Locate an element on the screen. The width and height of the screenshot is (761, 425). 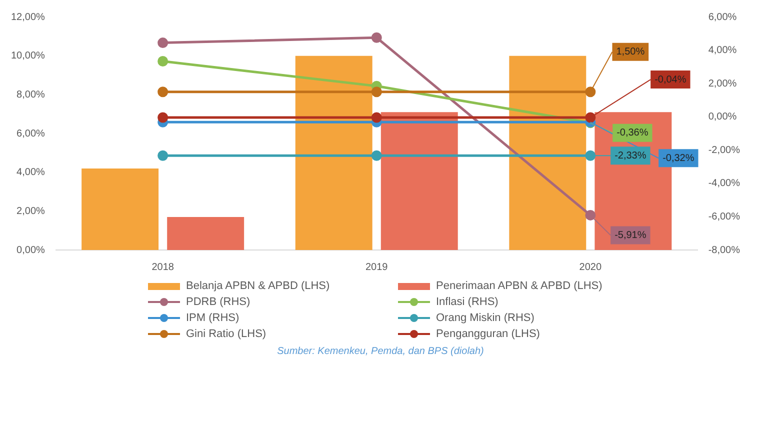
y2-tick-label: 2,00% is located at coordinates (722, 84).